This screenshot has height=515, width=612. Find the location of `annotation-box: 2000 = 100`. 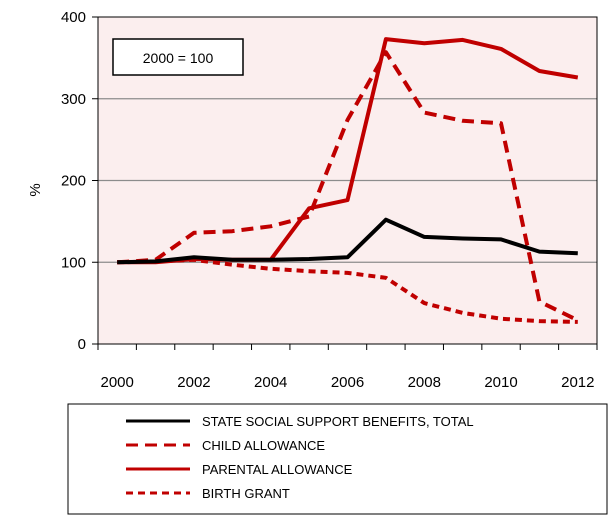

annotation-box: 2000 = 100 is located at coordinates (178, 57).